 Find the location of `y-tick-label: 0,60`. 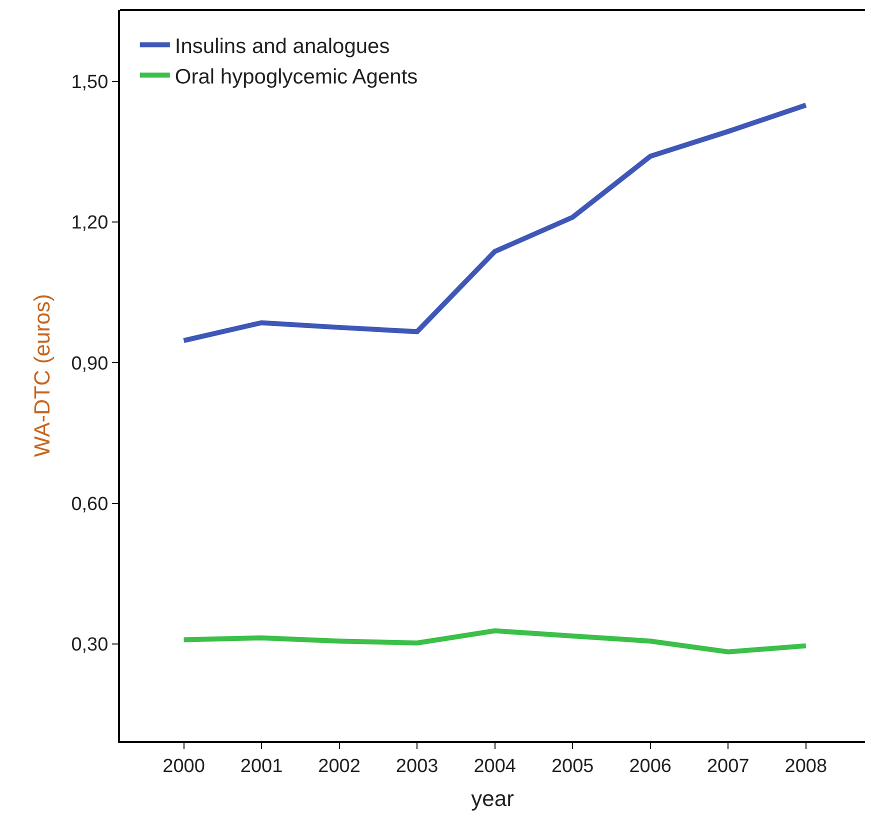

y-tick-label: 0,60 is located at coordinates (89, 504).